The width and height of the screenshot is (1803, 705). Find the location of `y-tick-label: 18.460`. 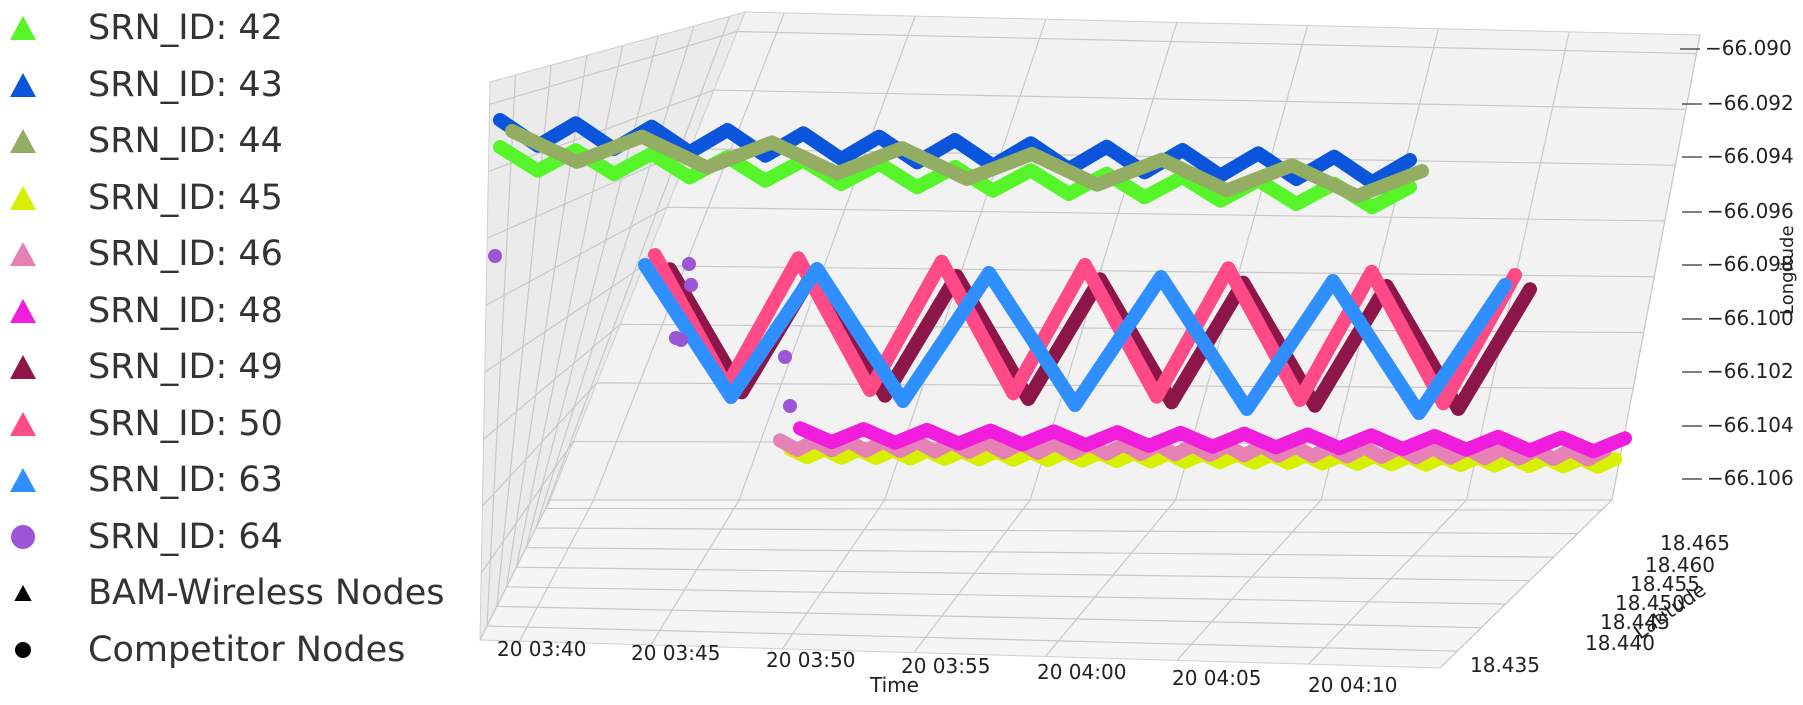

y-tick-label: 18.460 is located at coordinates (1680, 565).